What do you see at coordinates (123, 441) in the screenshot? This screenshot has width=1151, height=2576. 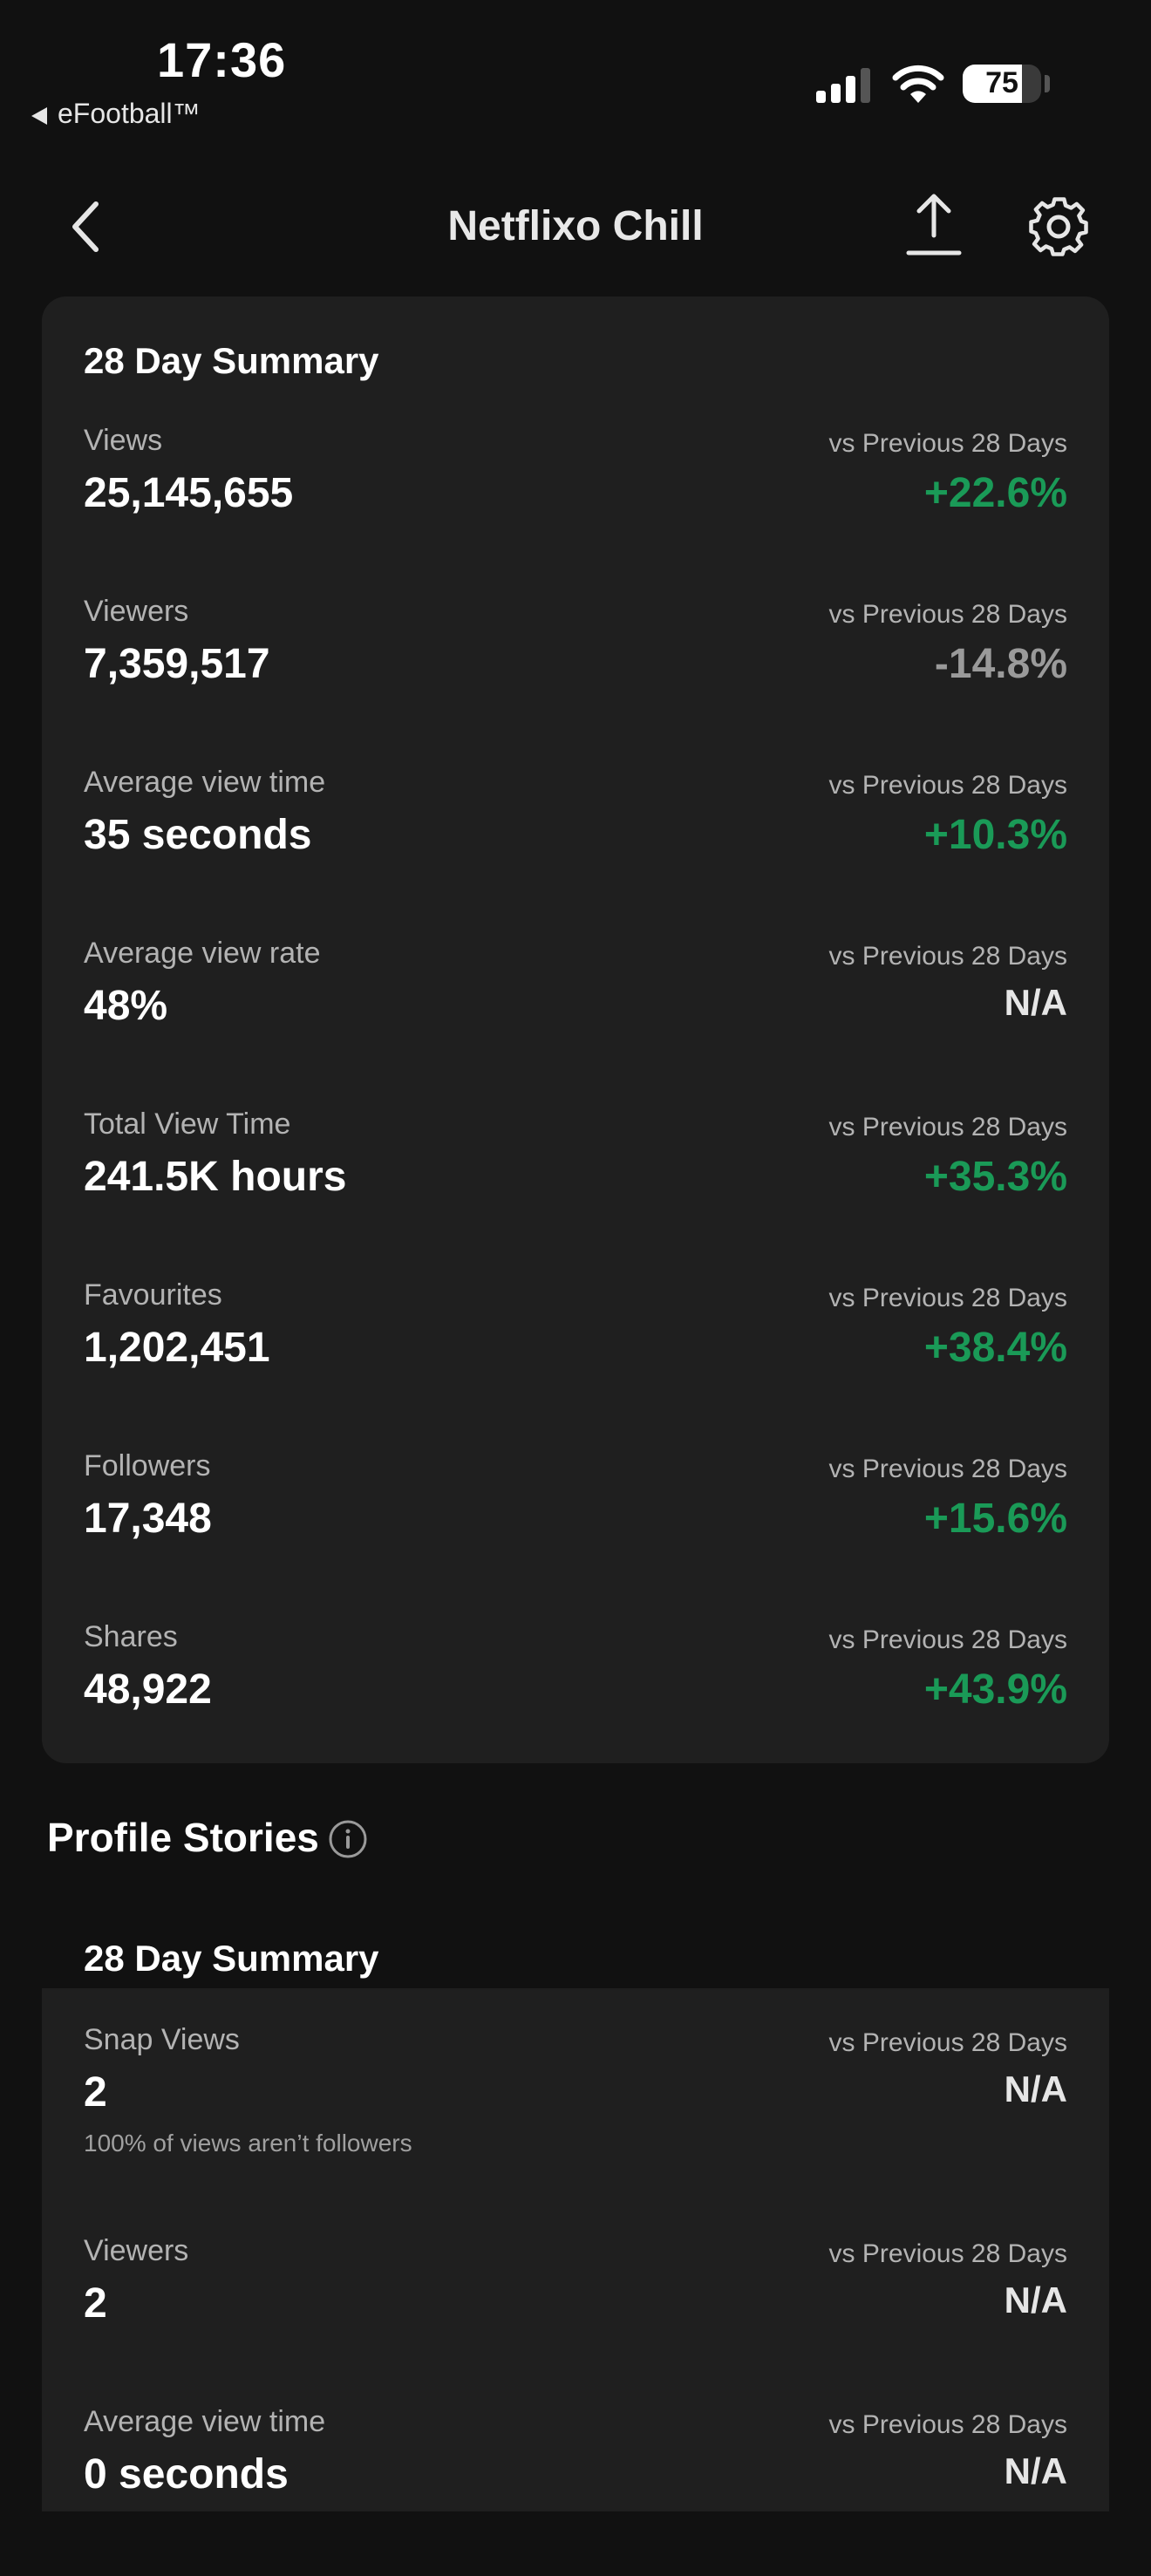 I see `metric-label: Views` at bounding box center [123, 441].